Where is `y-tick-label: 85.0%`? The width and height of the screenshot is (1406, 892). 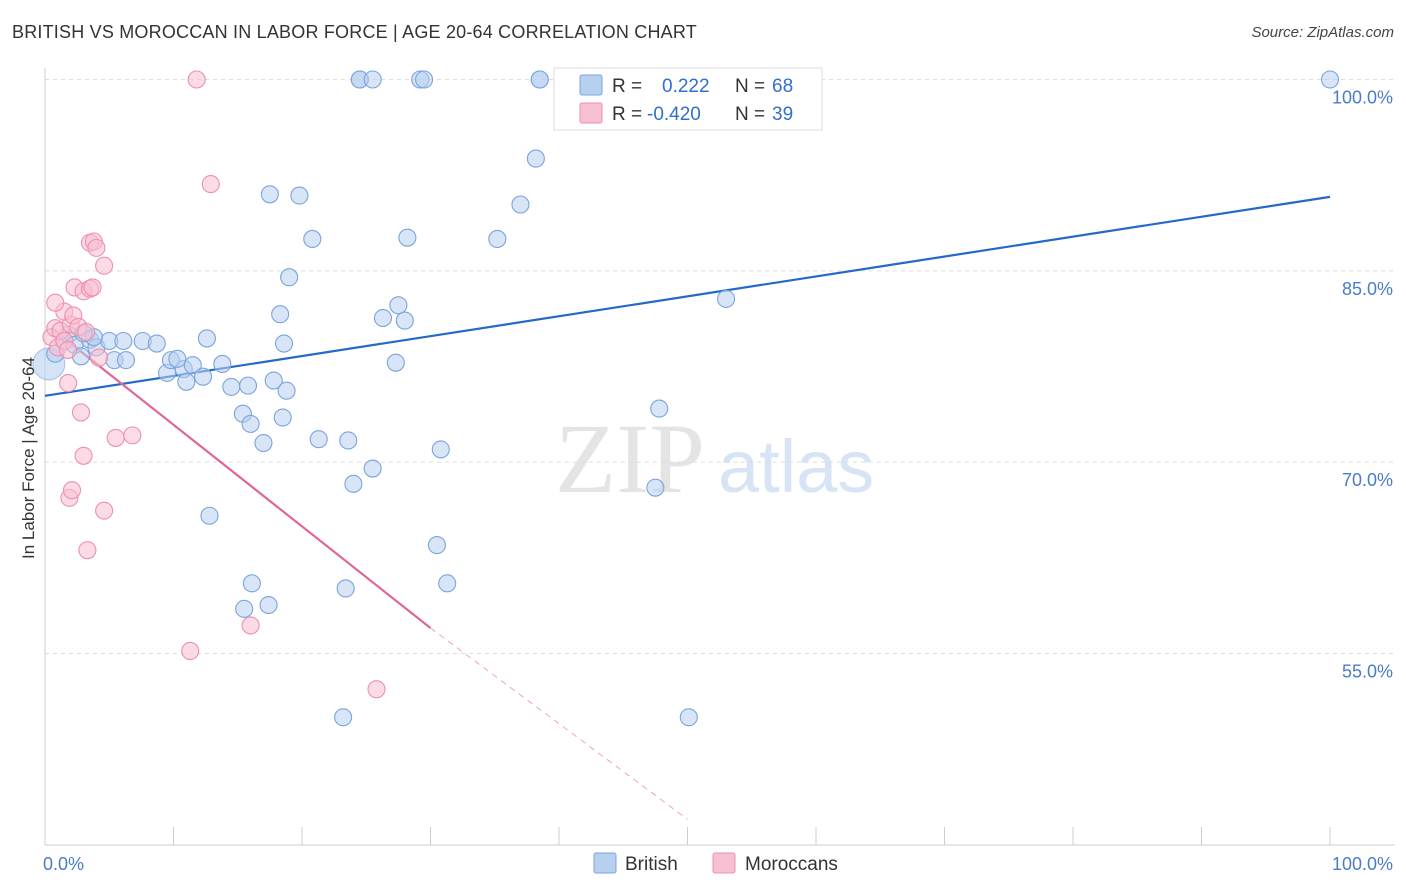
y-tick-label: 85.0% is located at coordinates (1367, 289).